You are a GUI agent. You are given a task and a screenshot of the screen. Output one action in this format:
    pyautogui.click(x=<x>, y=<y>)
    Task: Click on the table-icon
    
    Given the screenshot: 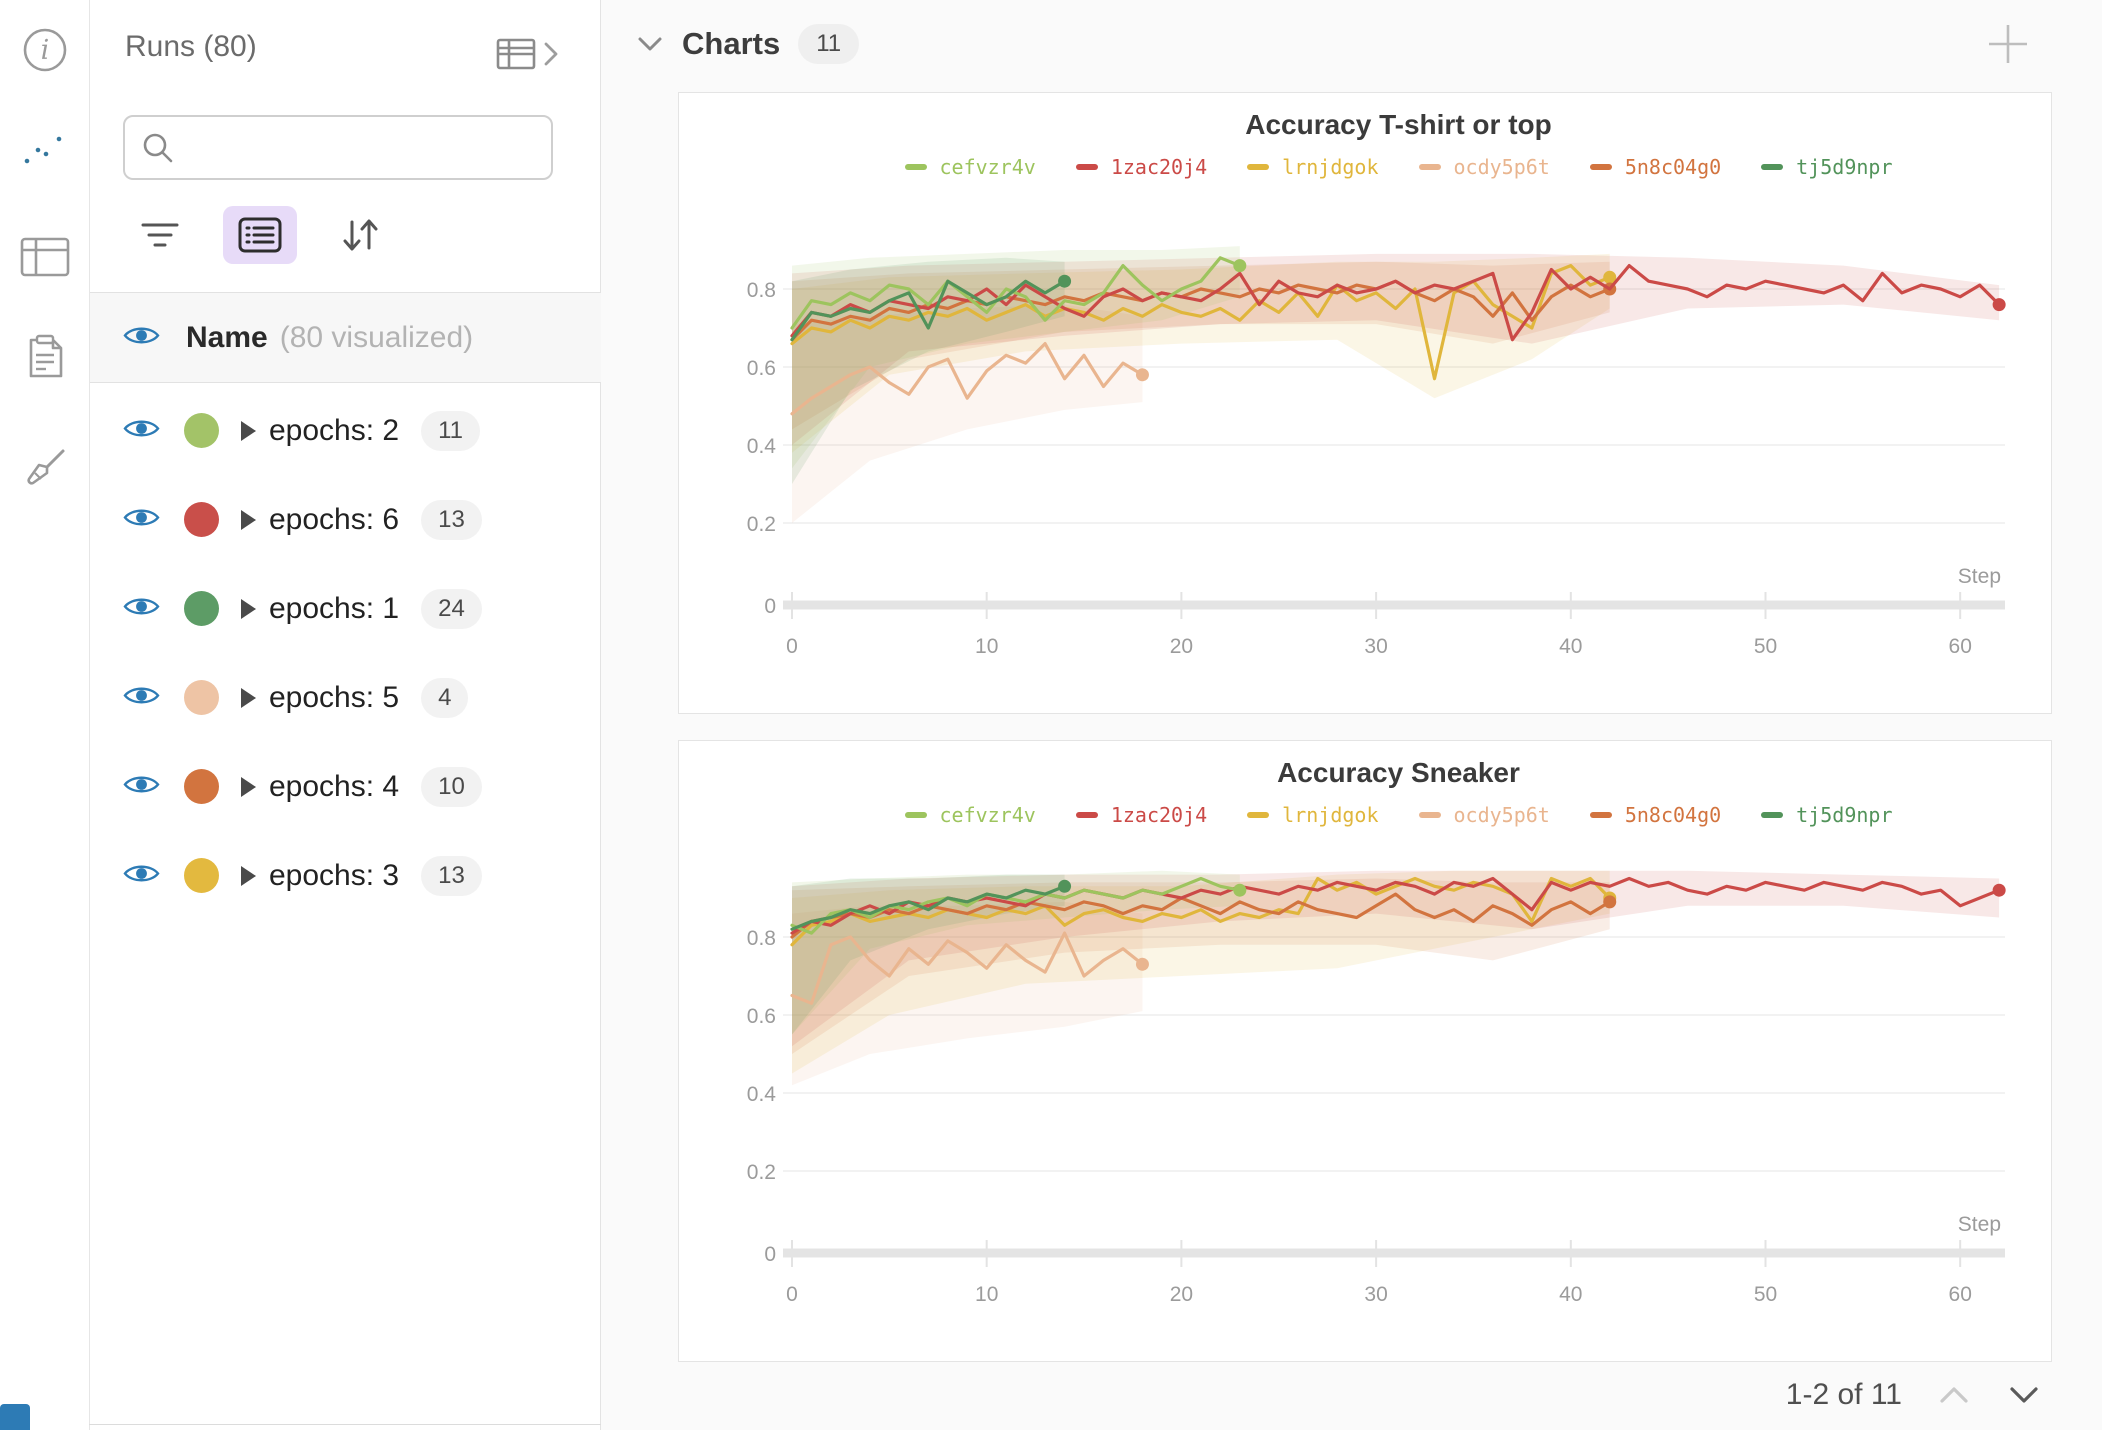 What is the action you would take?
    pyautogui.click(x=44, y=257)
    